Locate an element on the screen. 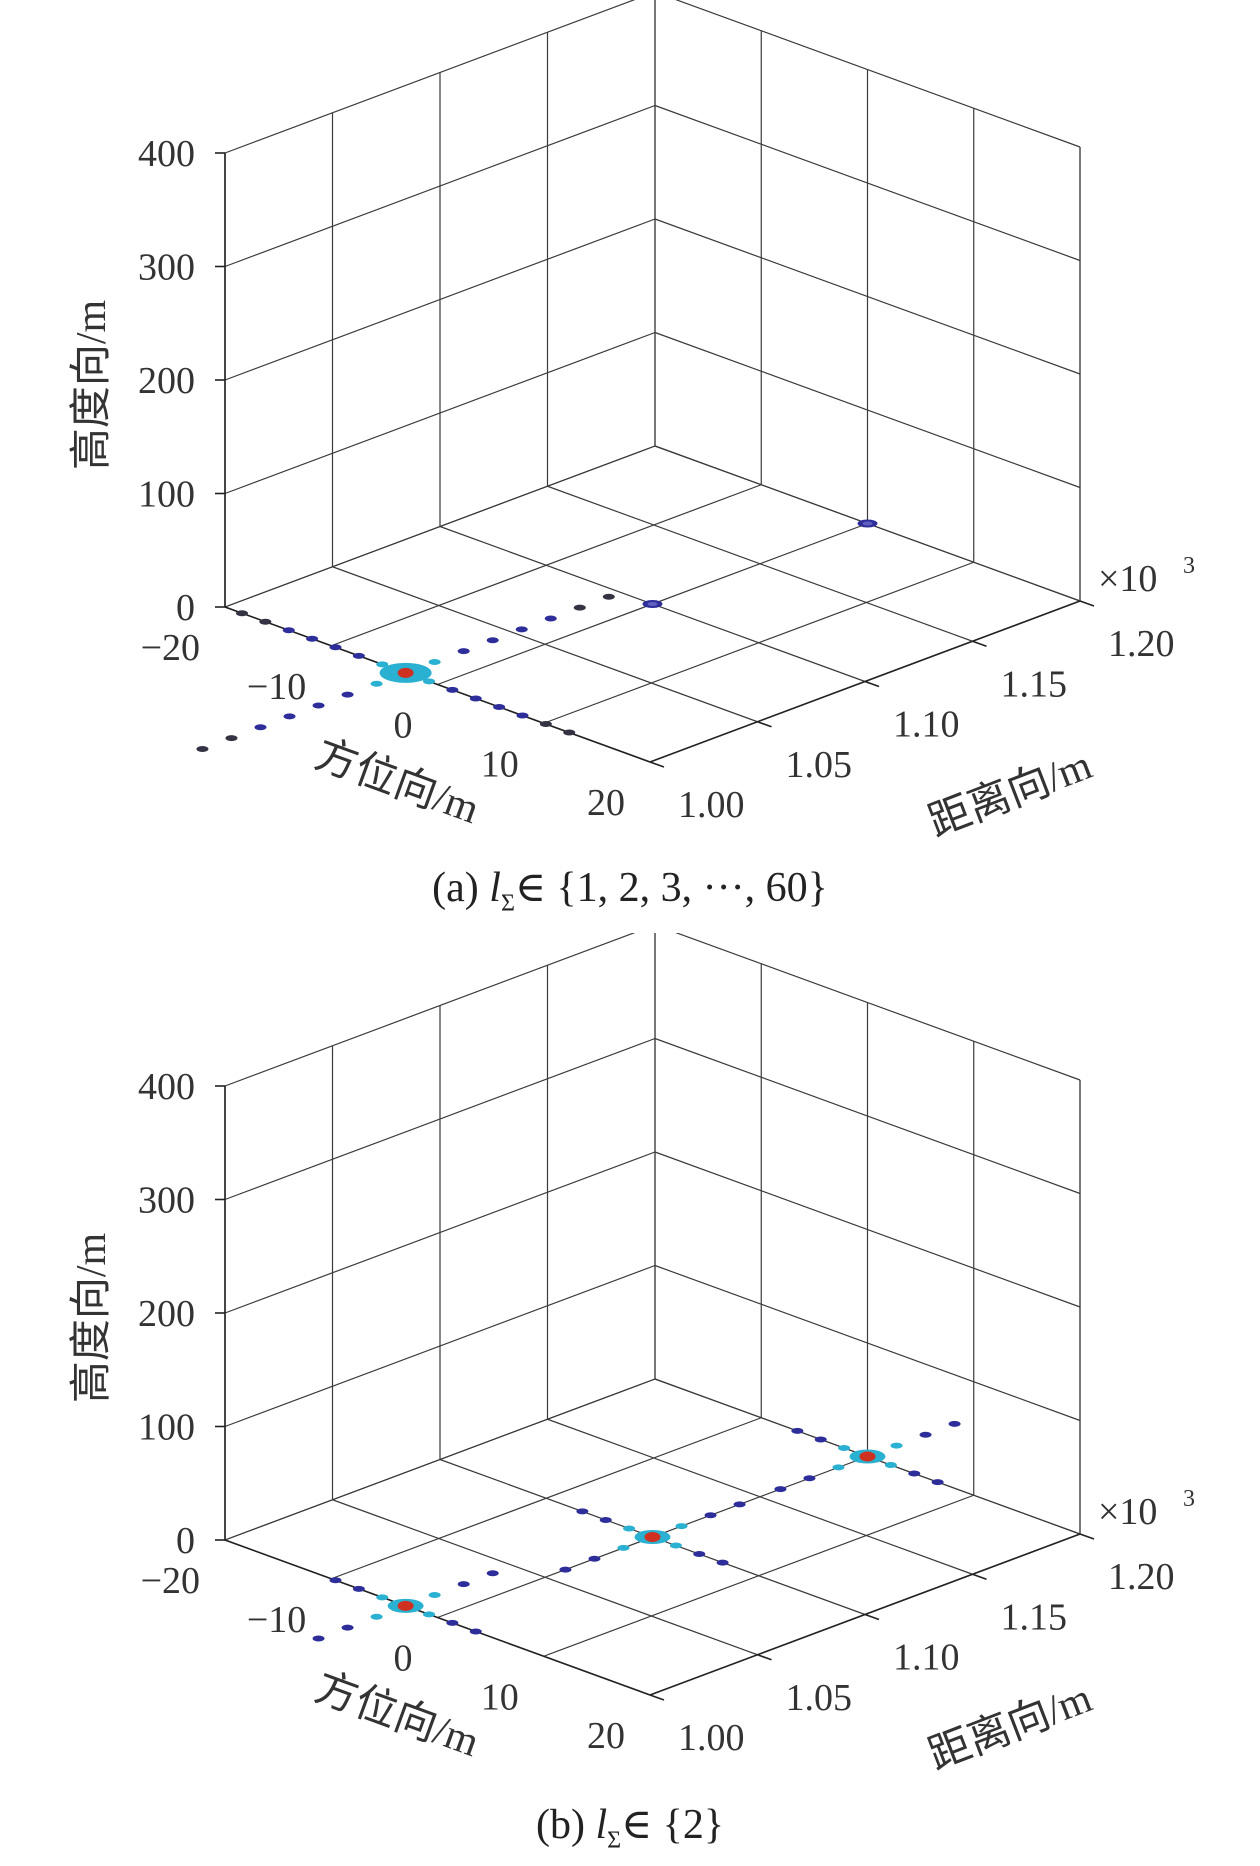 This screenshot has width=1260, height=1866. y-multiplier-label: ×10 is located at coordinates (1127, 1512).